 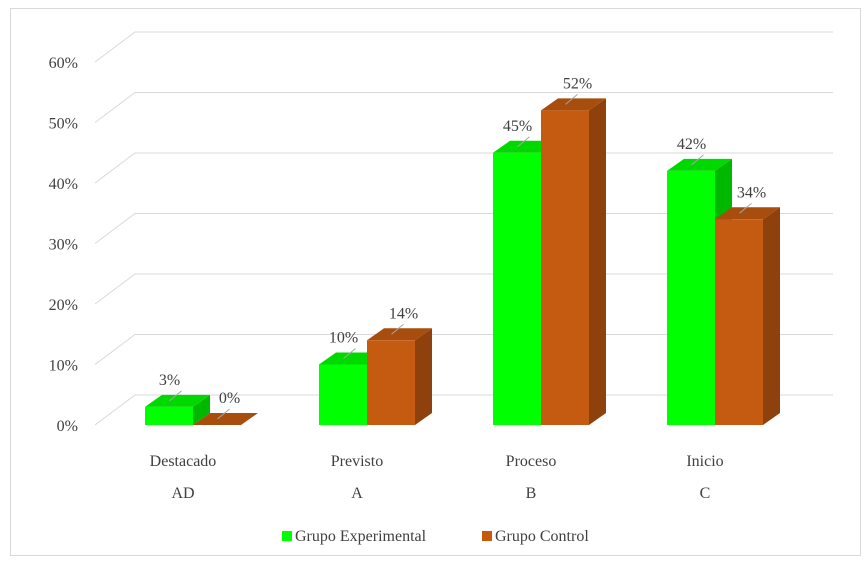 I want to click on legend-label: Grupo Control, so click(x=542, y=536).